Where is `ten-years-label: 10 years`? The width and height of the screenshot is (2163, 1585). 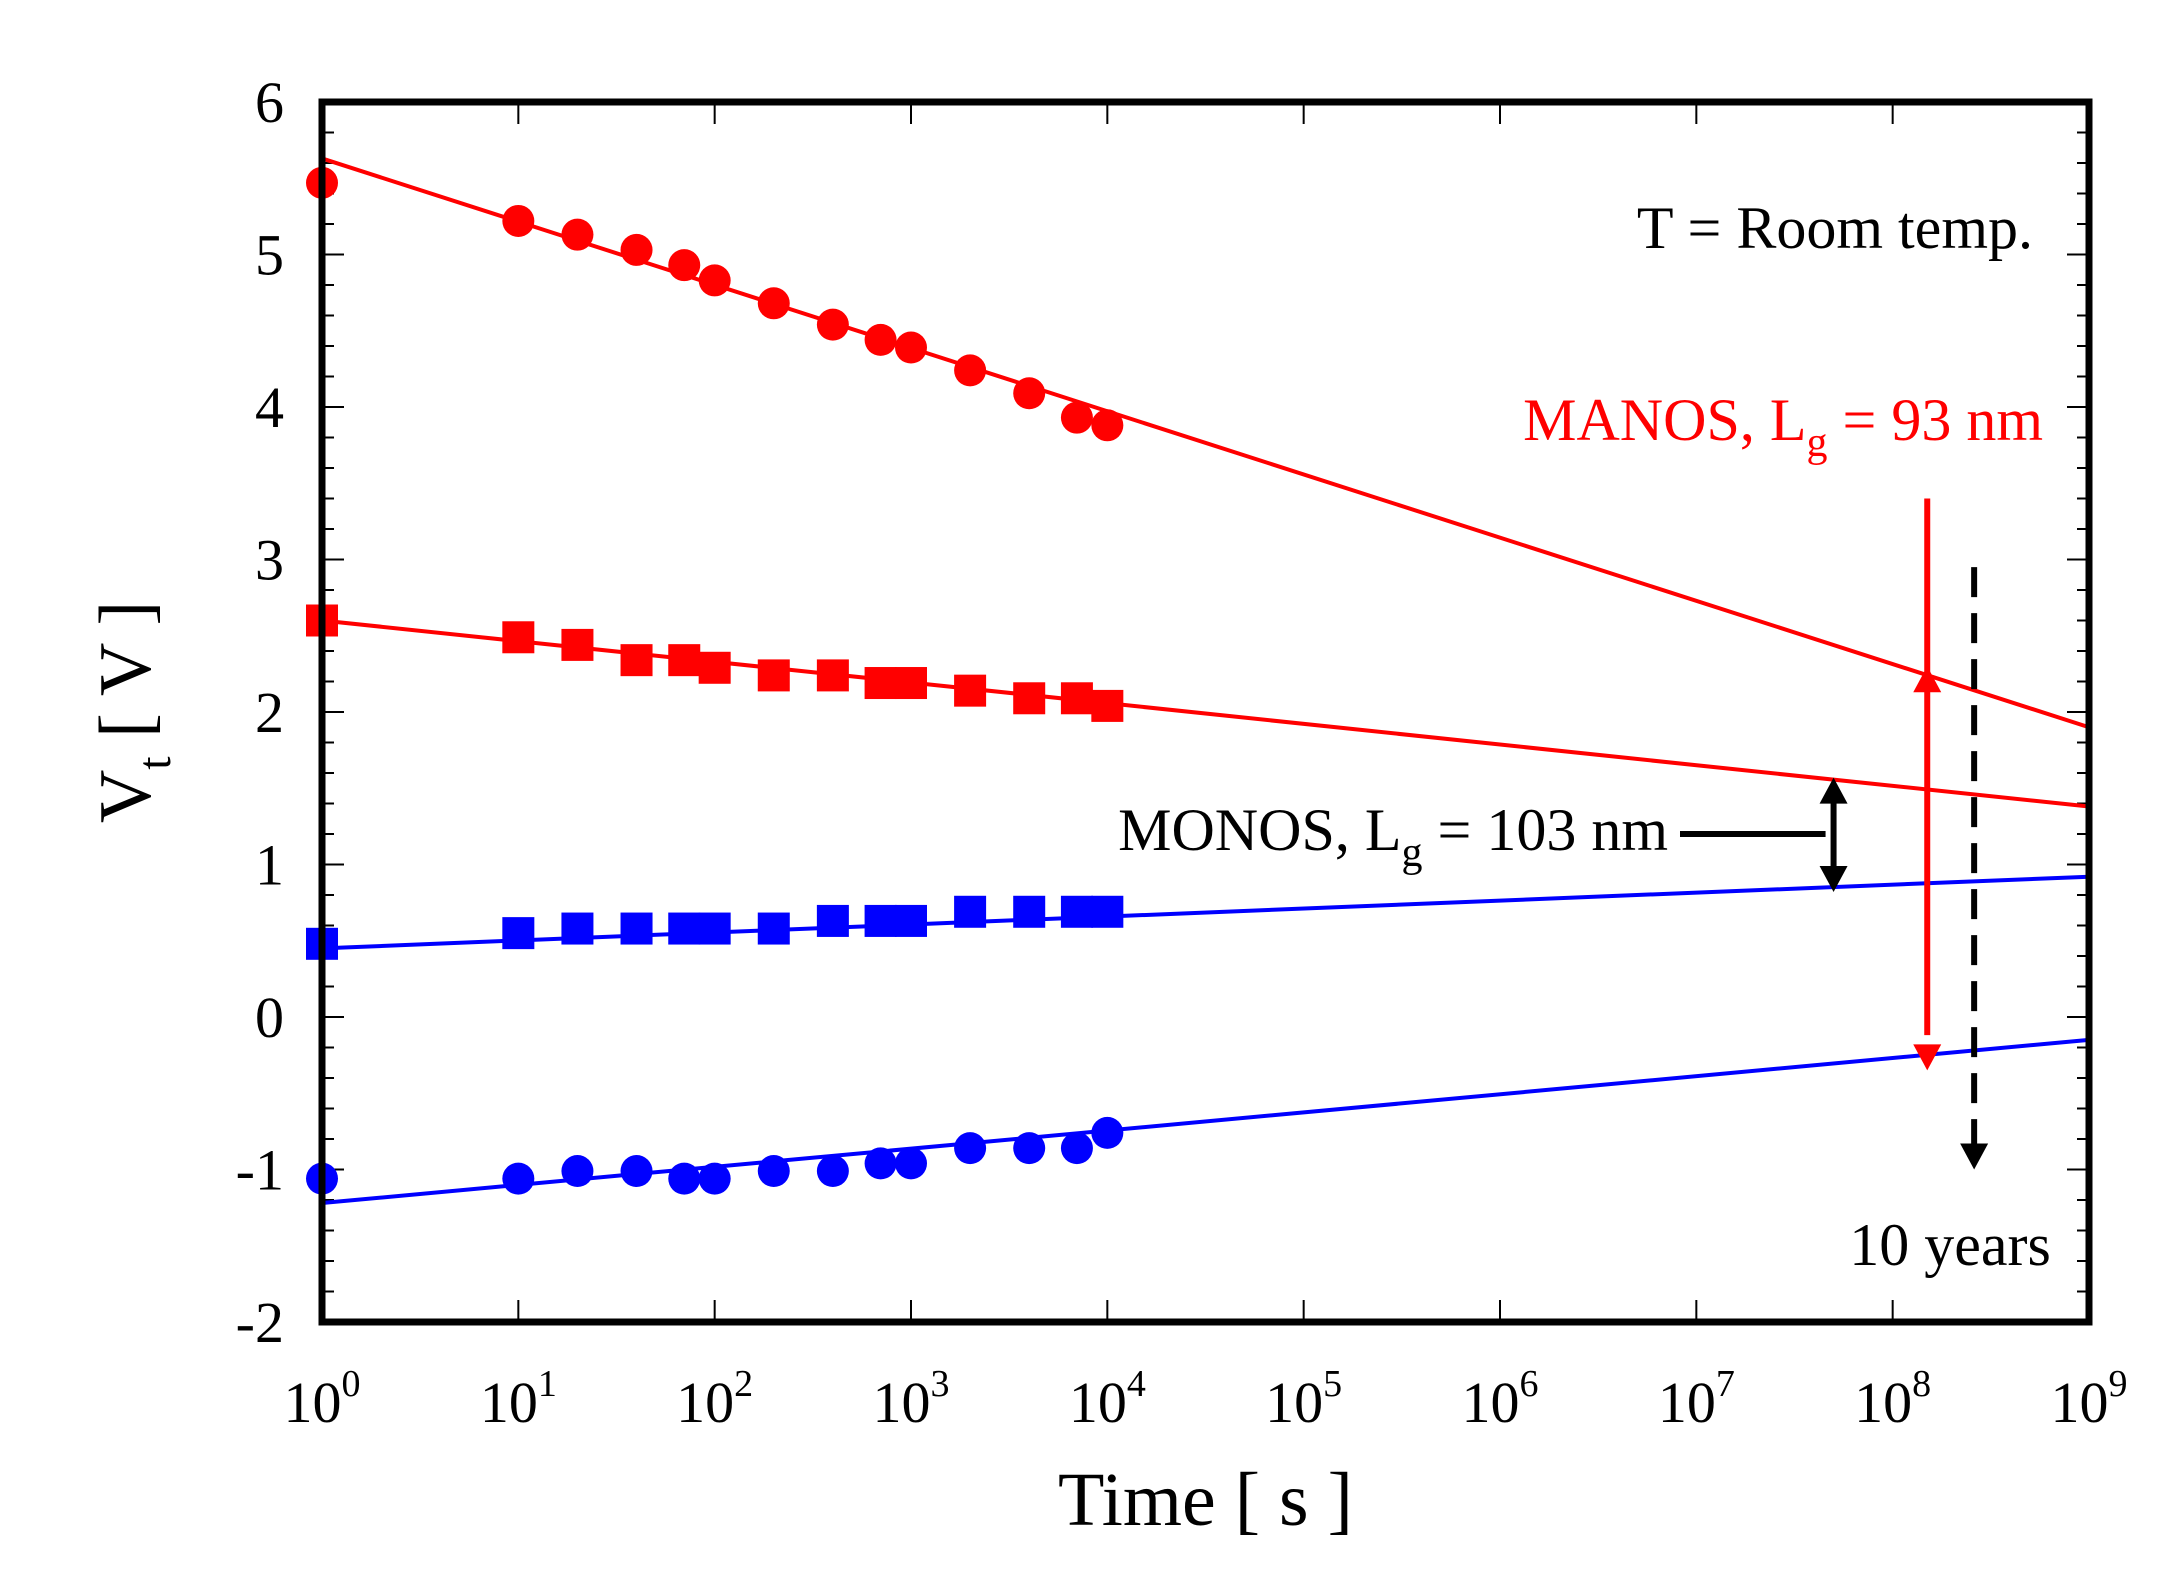
ten-years-label: 10 years is located at coordinates (1950, 1245).